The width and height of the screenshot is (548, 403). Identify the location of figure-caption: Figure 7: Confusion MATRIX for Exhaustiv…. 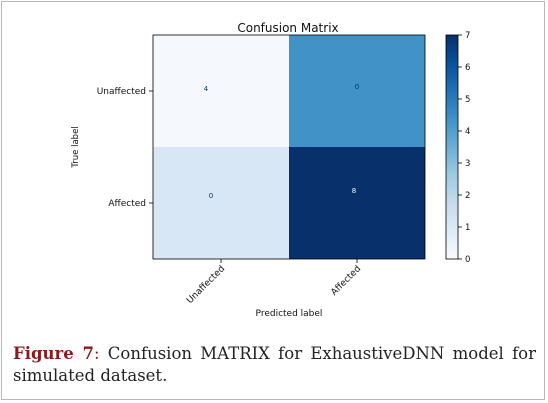
(274, 365).